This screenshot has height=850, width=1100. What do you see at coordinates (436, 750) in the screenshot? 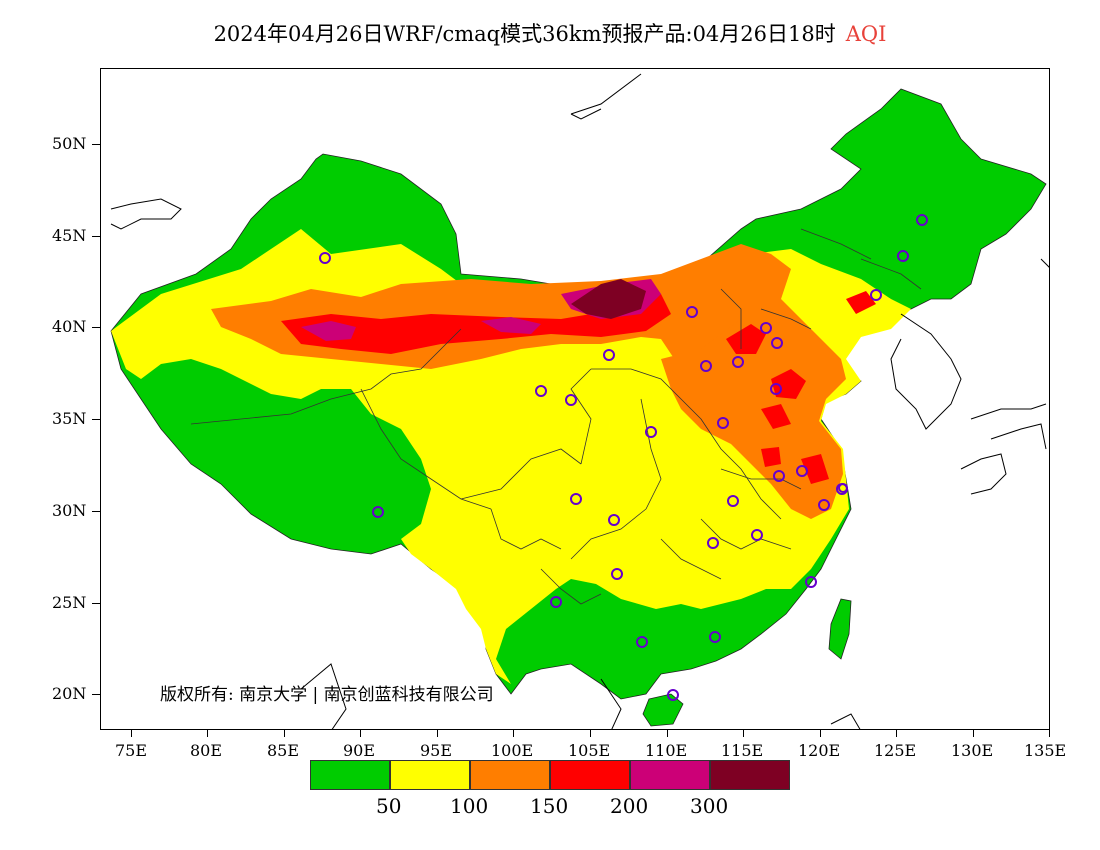
I see `x-label-95e: 95E` at bounding box center [436, 750].